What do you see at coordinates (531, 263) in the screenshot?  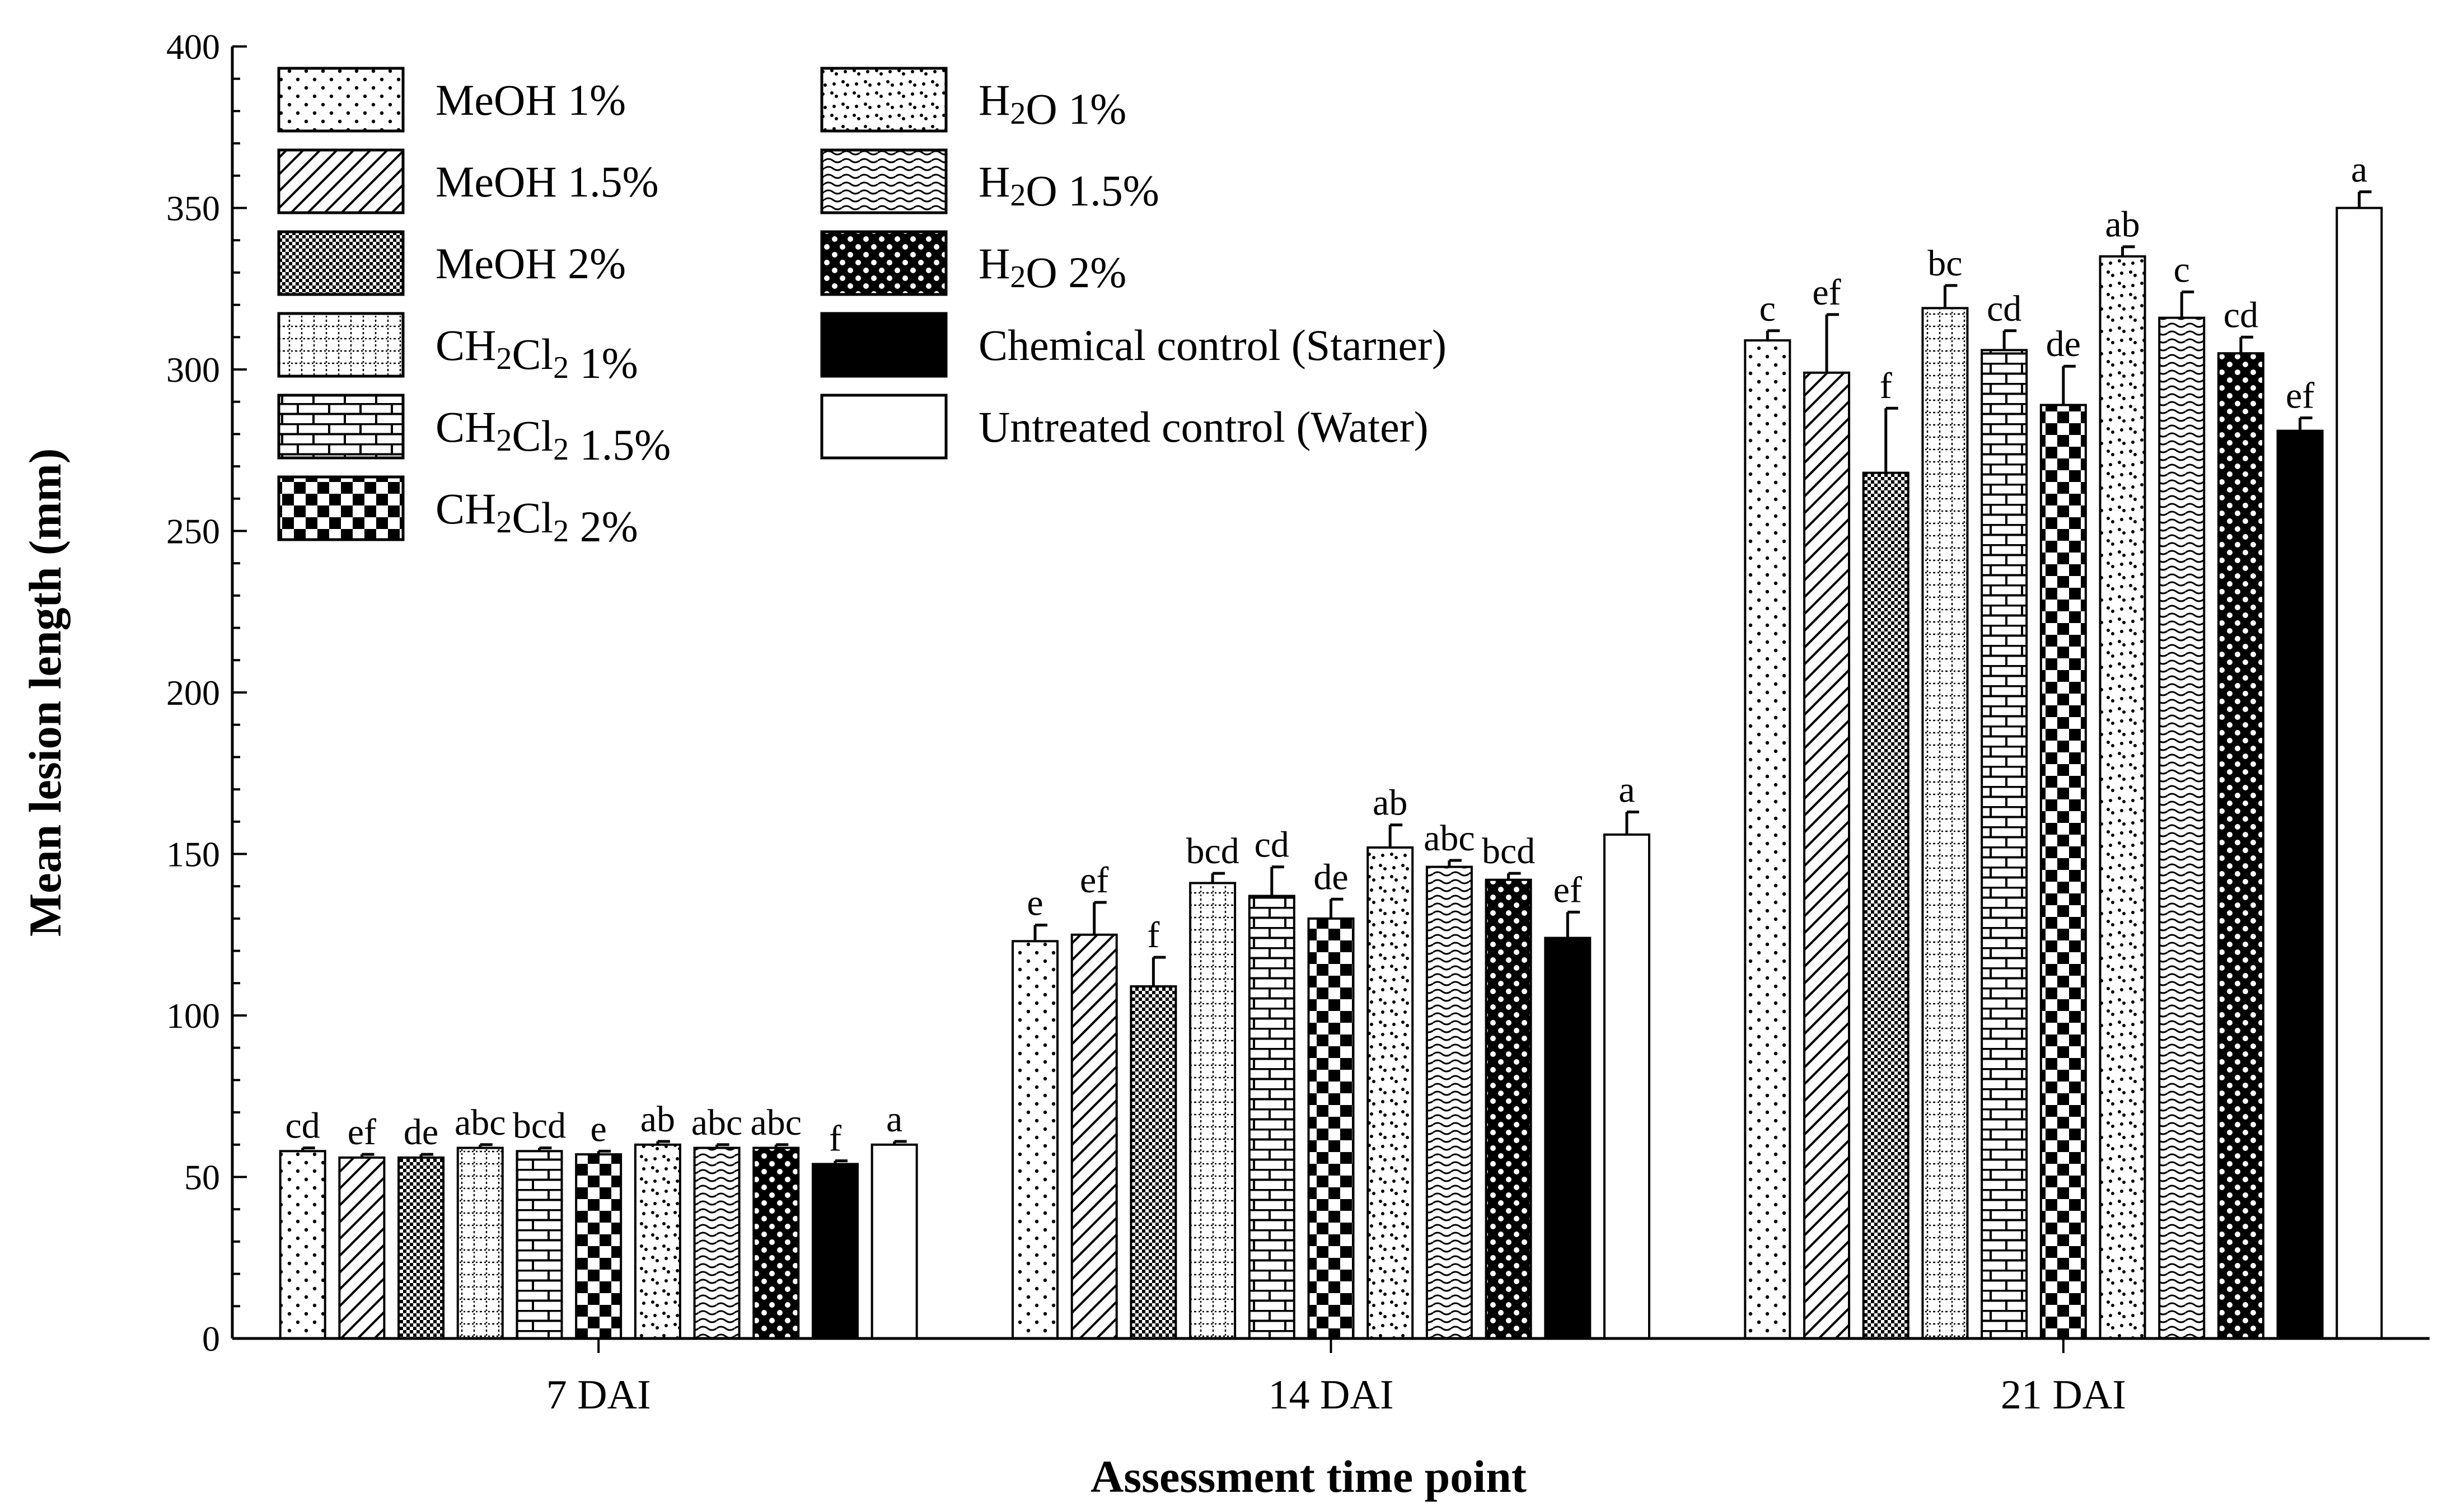 I see `legend-label: MeOH 2%` at bounding box center [531, 263].